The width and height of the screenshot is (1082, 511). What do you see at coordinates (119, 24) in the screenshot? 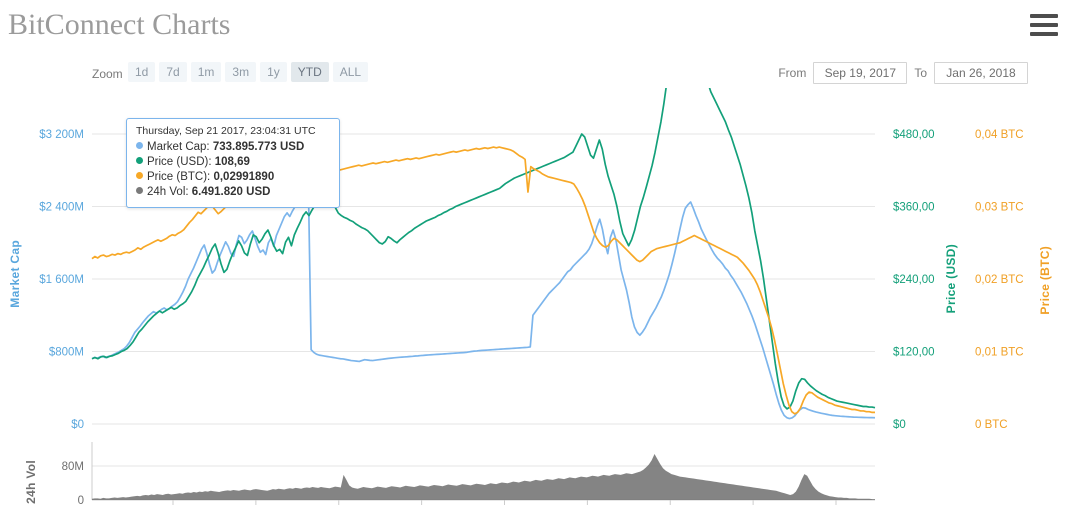
I see `page-title: BitConnect Charts` at bounding box center [119, 24].